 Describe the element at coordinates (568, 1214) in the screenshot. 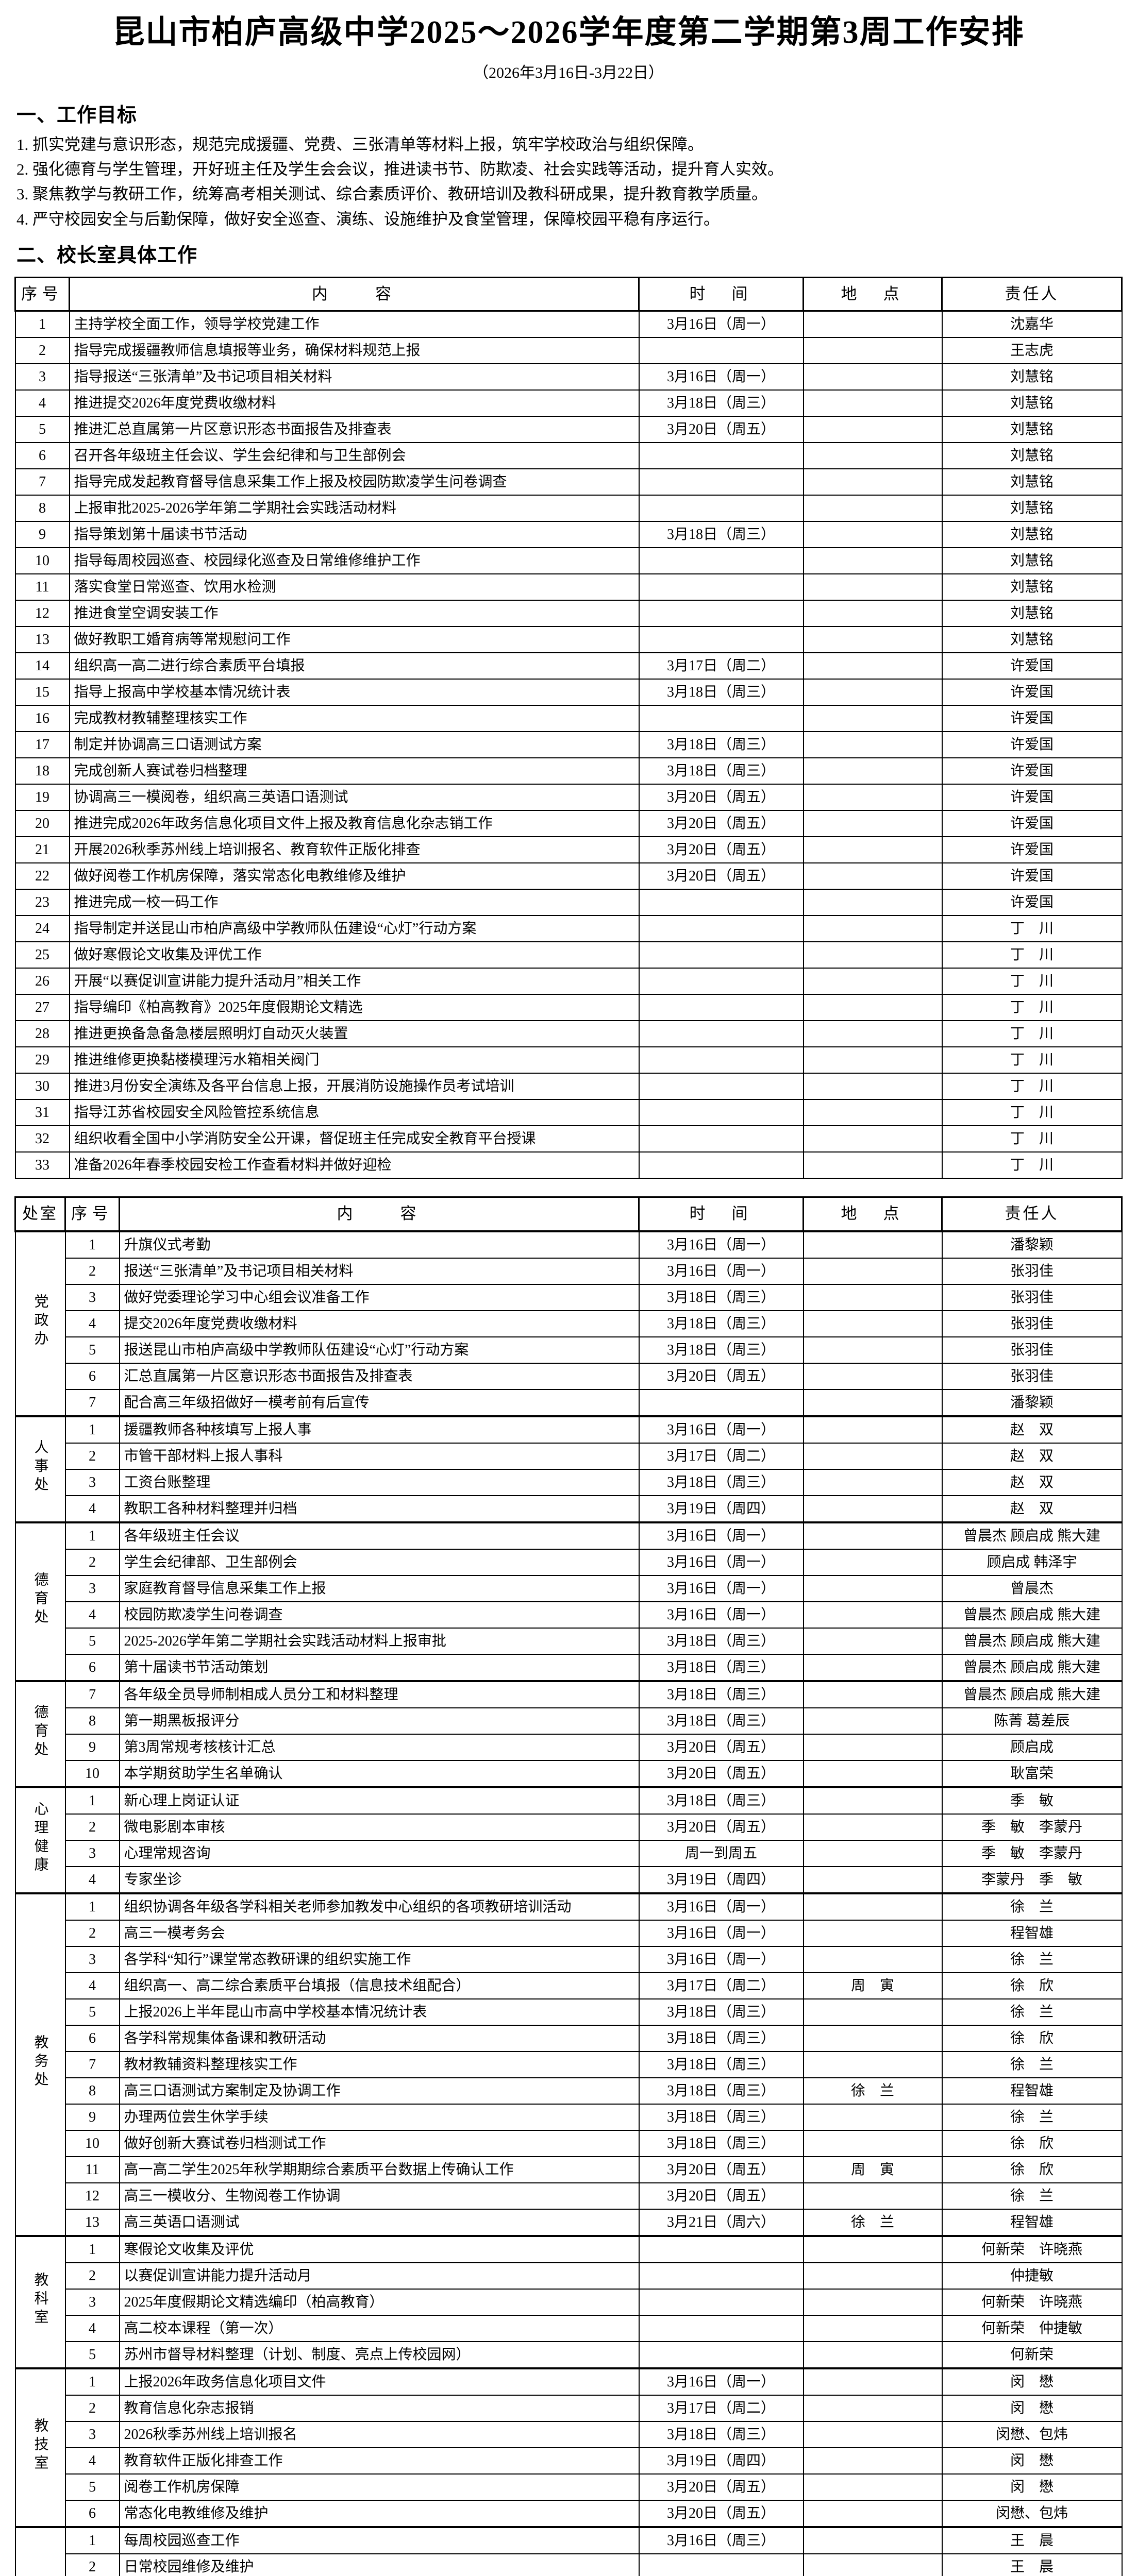

I see `table-header-row: 处室 序号 内 容 时 间 地 点 责任人` at that location.